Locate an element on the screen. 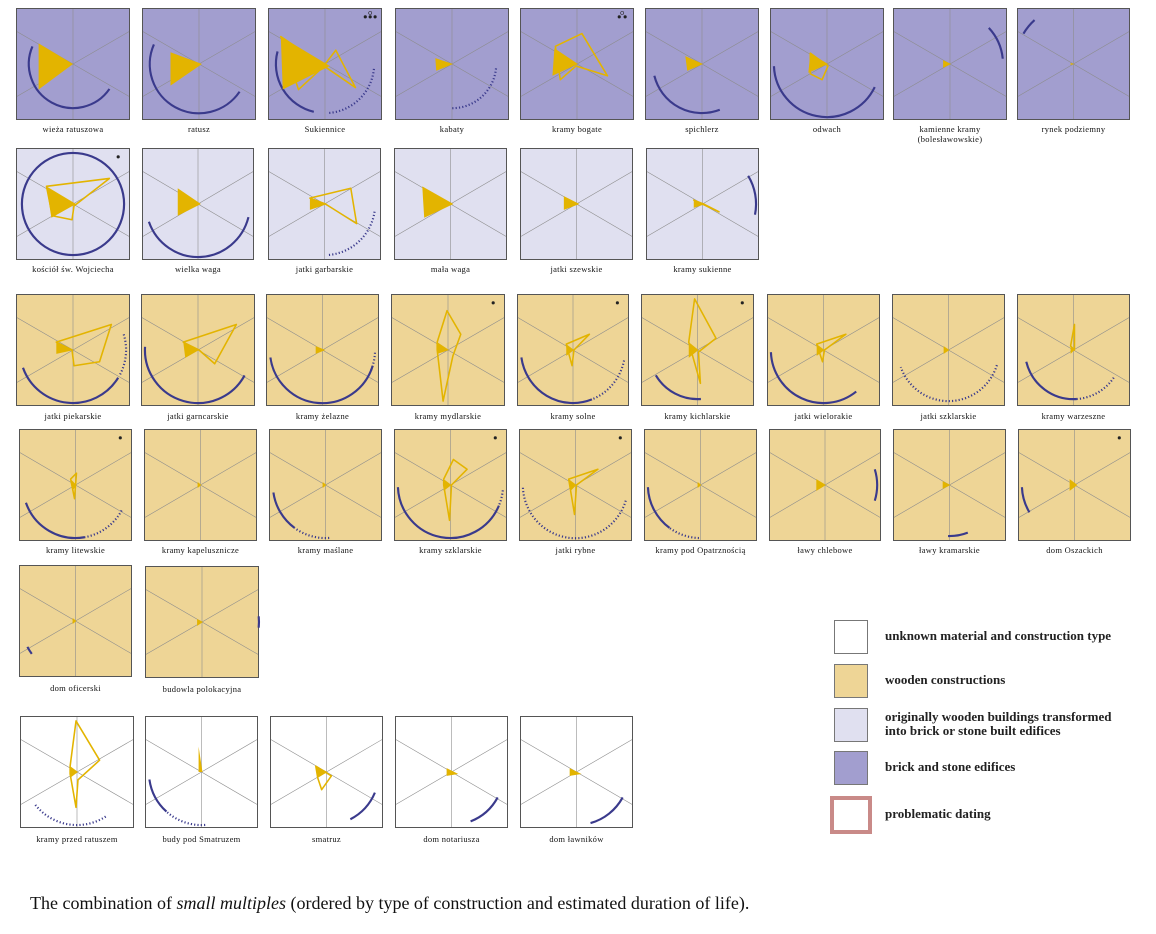 The width and height of the screenshot is (1156, 934). panel-label: jatki wielorakie is located at coordinates (823, 416).